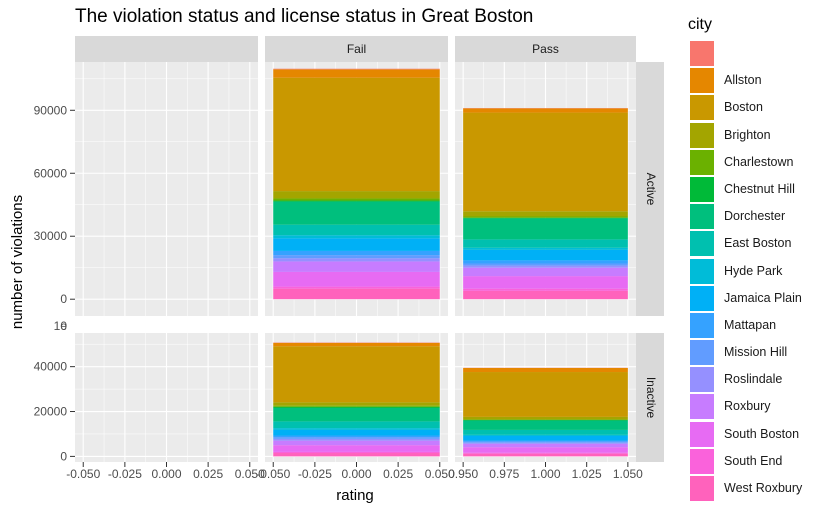  I want to click on legend-label: West Roxbury, so click(763, 488).